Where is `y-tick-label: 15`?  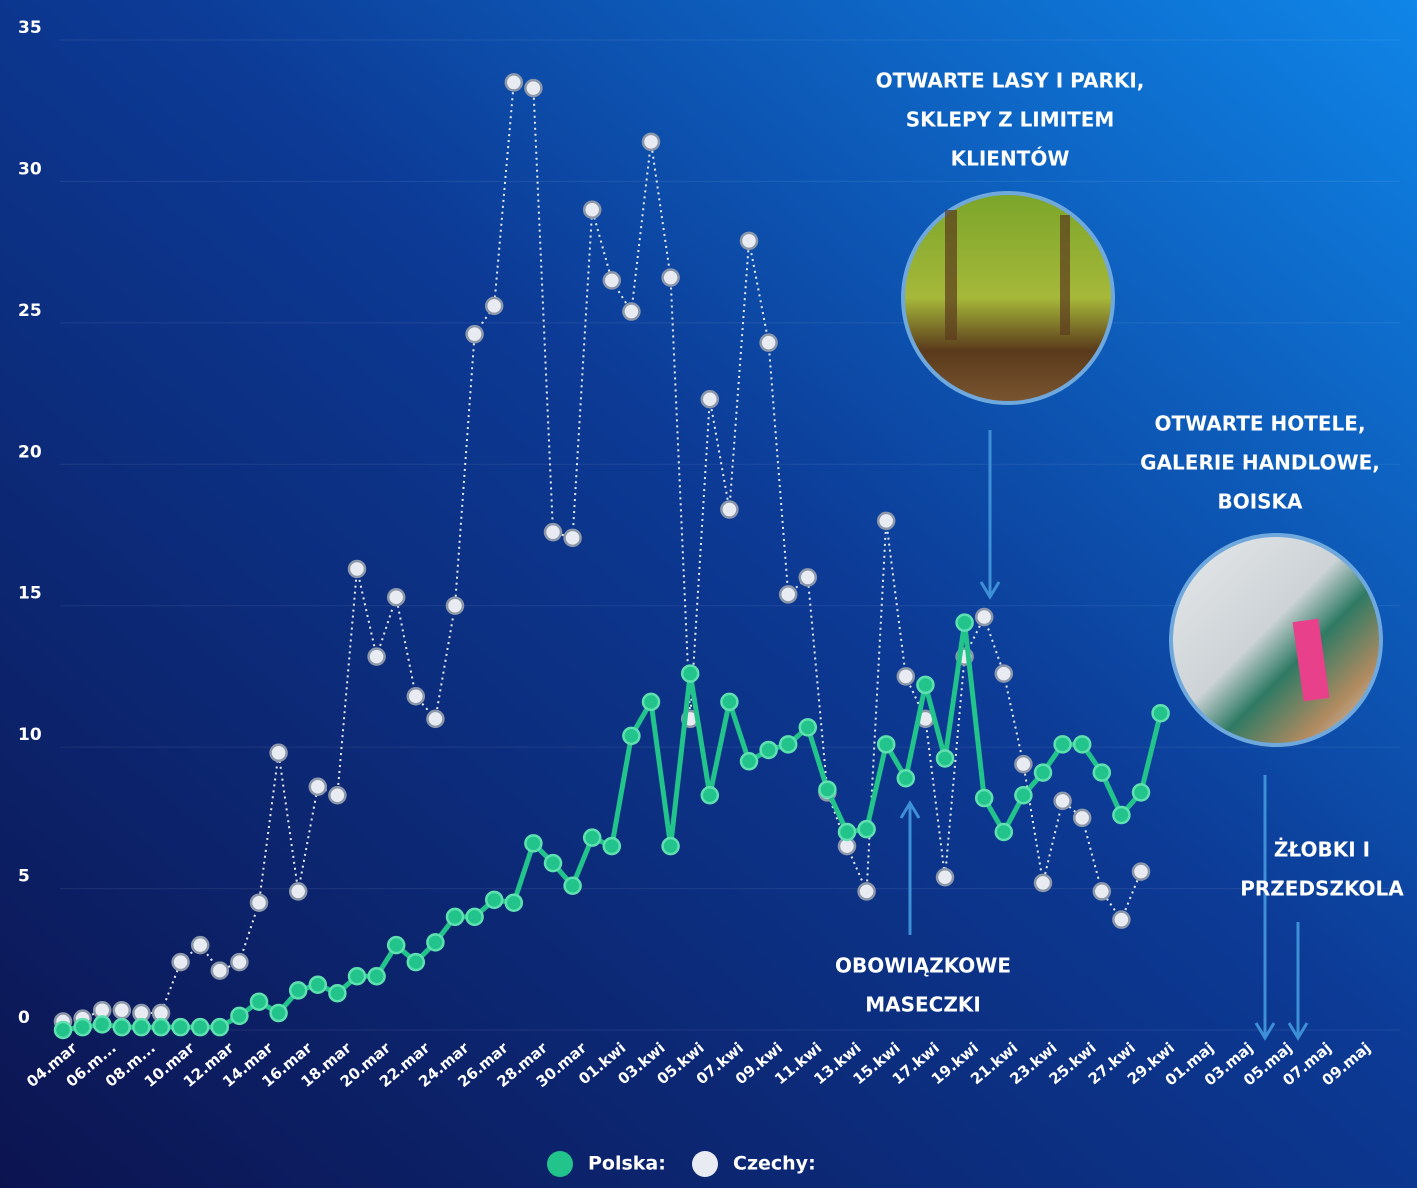
y-tick-label: 15 is located at coordinates (30, 594).